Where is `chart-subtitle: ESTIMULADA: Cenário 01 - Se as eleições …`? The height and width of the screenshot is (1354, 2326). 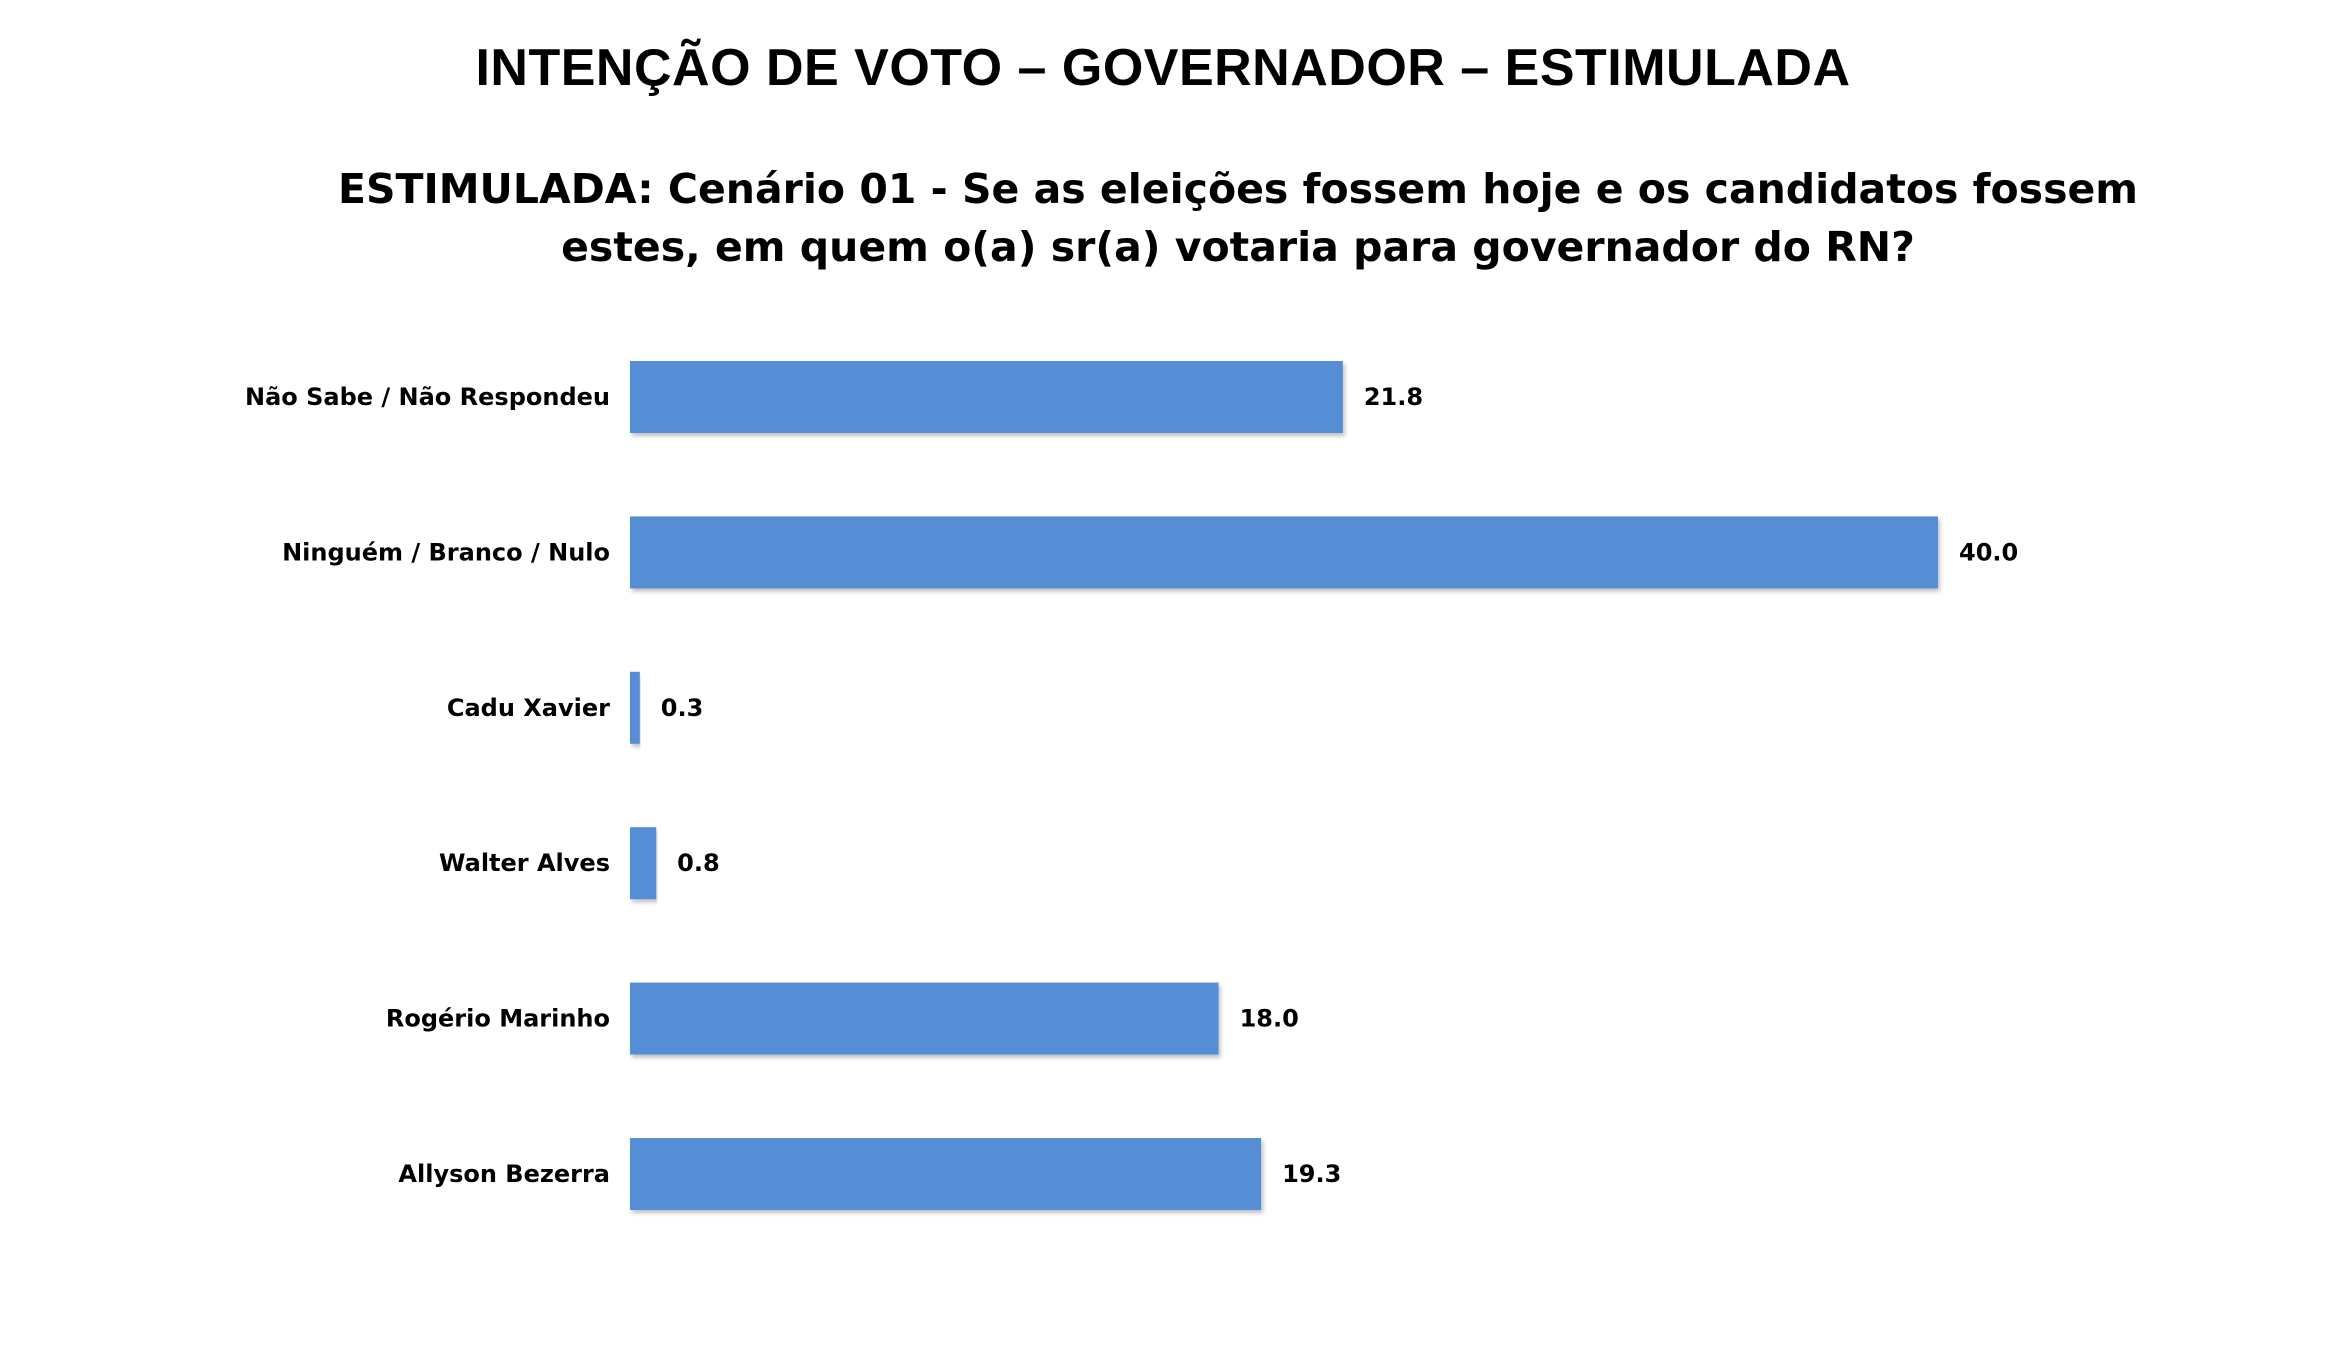 chart-subtitle: ESTIMULADA: Cenário 01 - Se as eleições … is located at coordinates (1238, 218).